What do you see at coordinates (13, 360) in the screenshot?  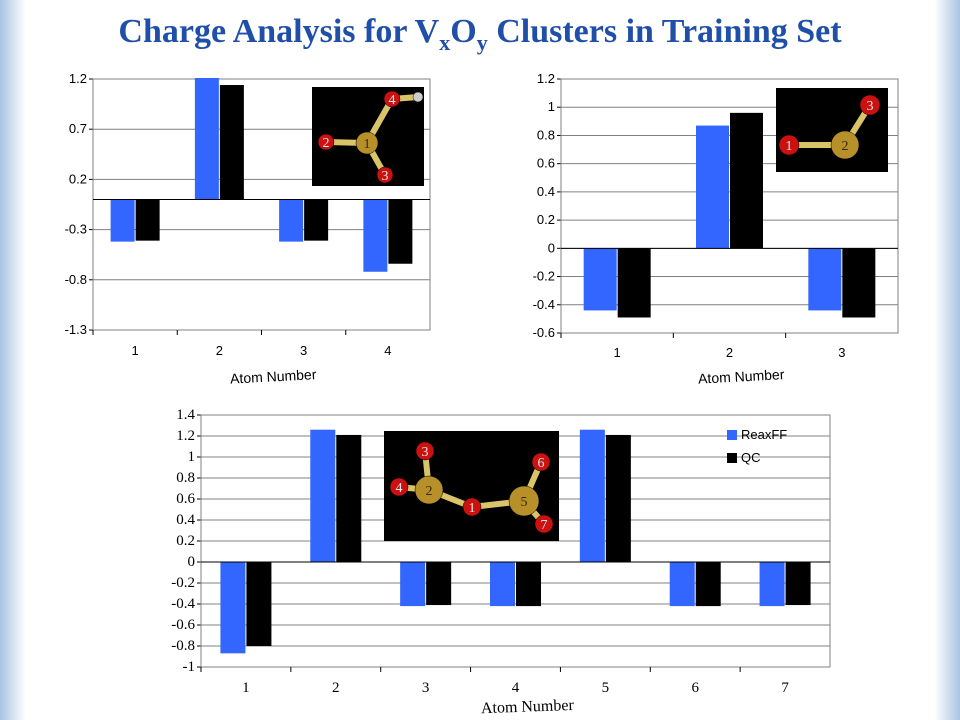 I see `left-gradient-border` at bounding box center [13, 360].